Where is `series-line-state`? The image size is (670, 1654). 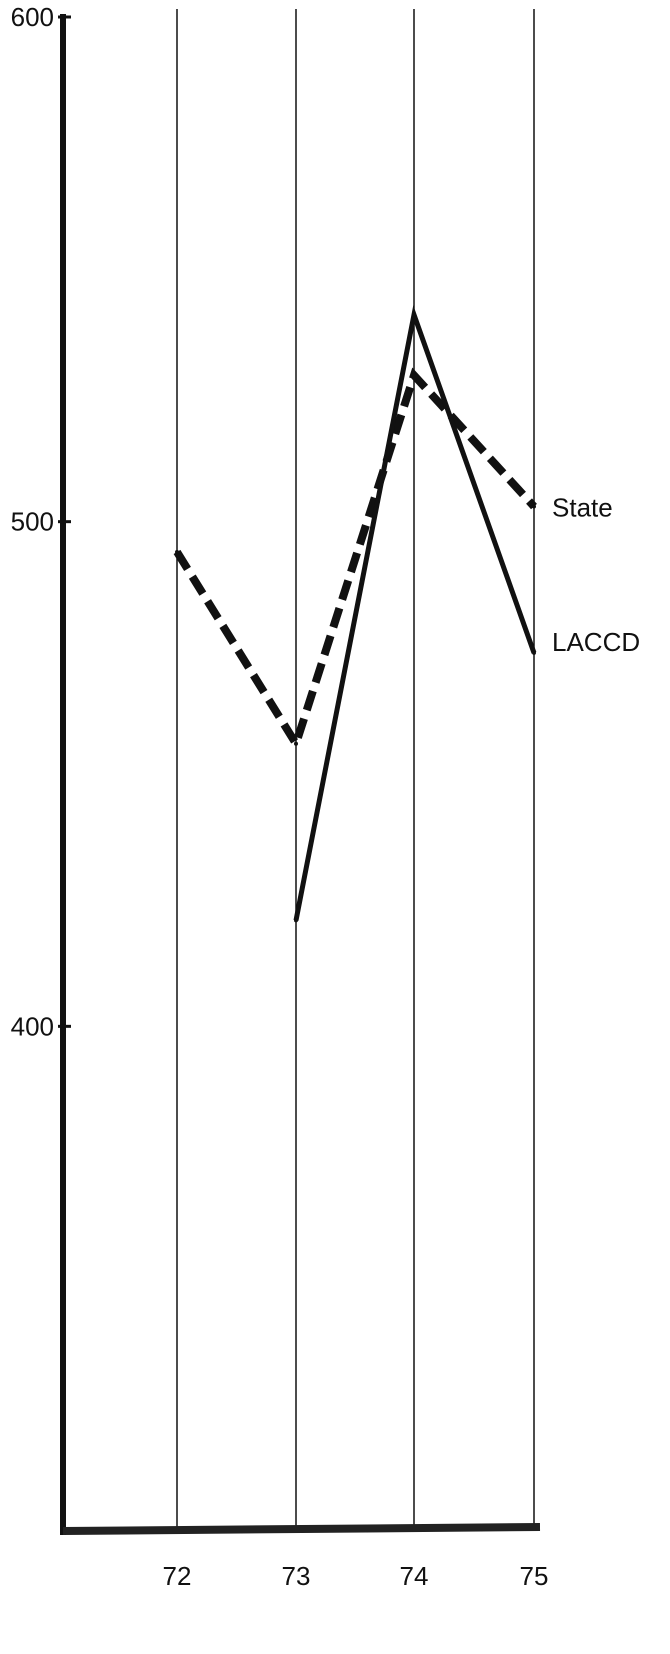 series-line-state is located at coordinates (355, 560).